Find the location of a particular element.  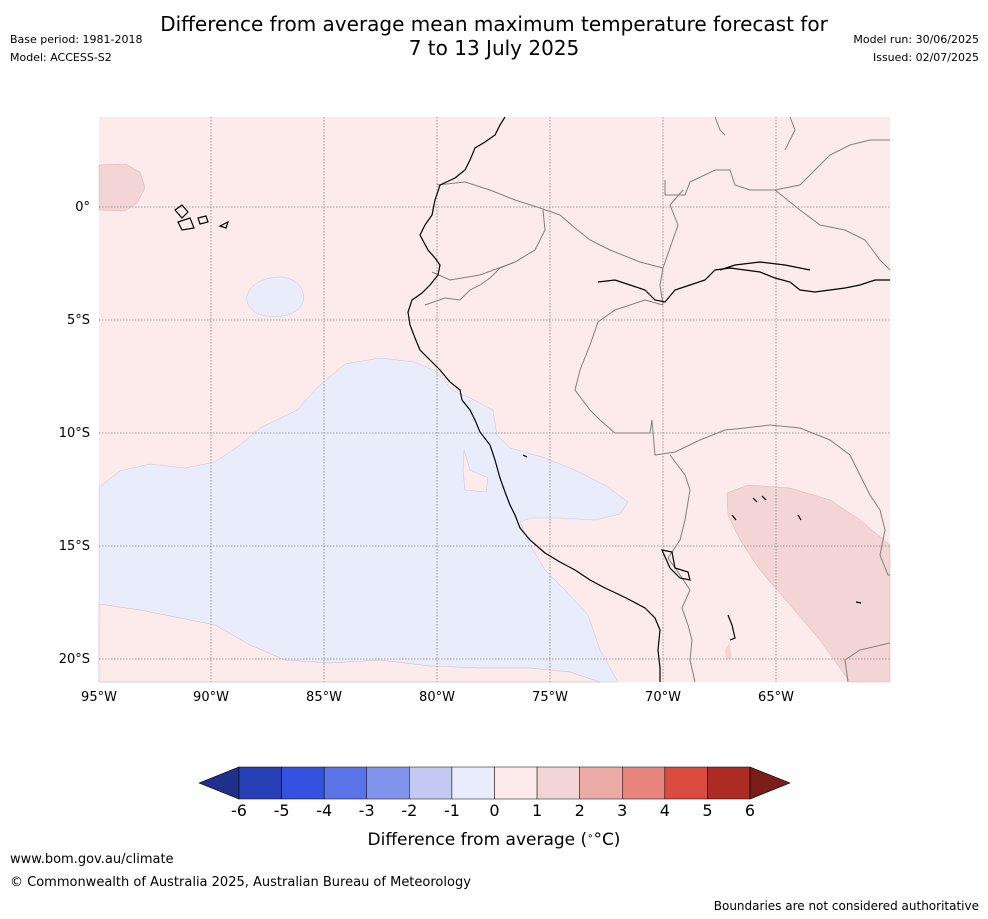

anomaly-warm-patch-west is located at coordinates (122, 187).